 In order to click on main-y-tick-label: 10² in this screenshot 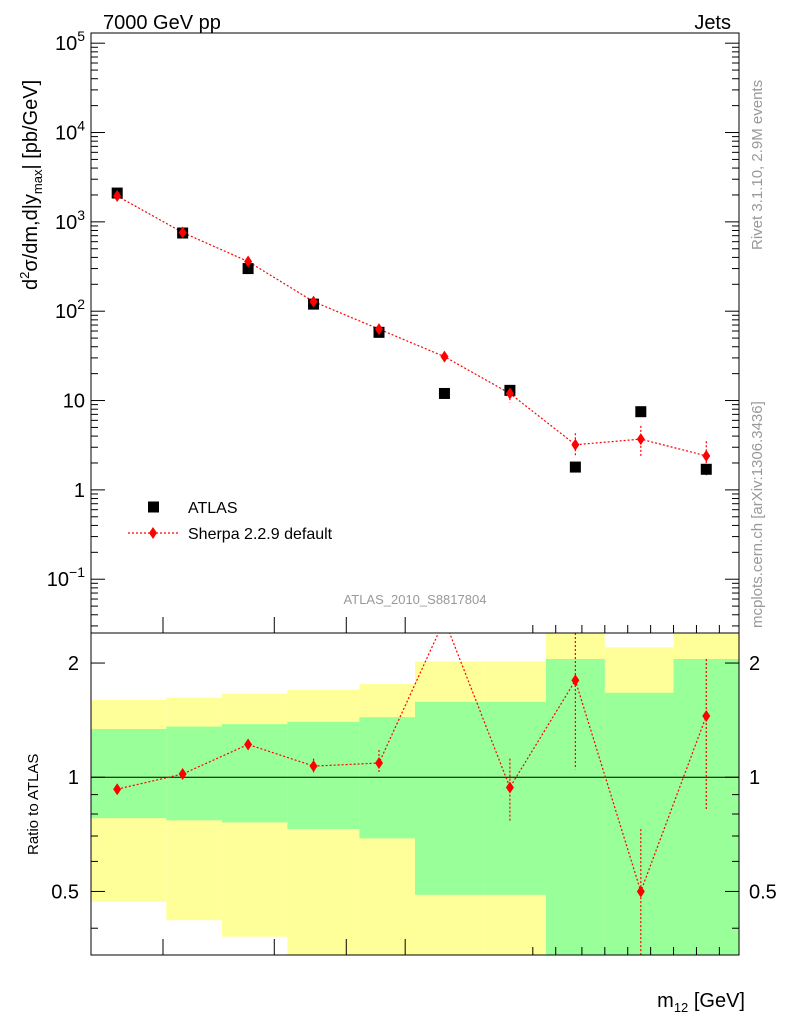, I will do `click(70, 309)`.